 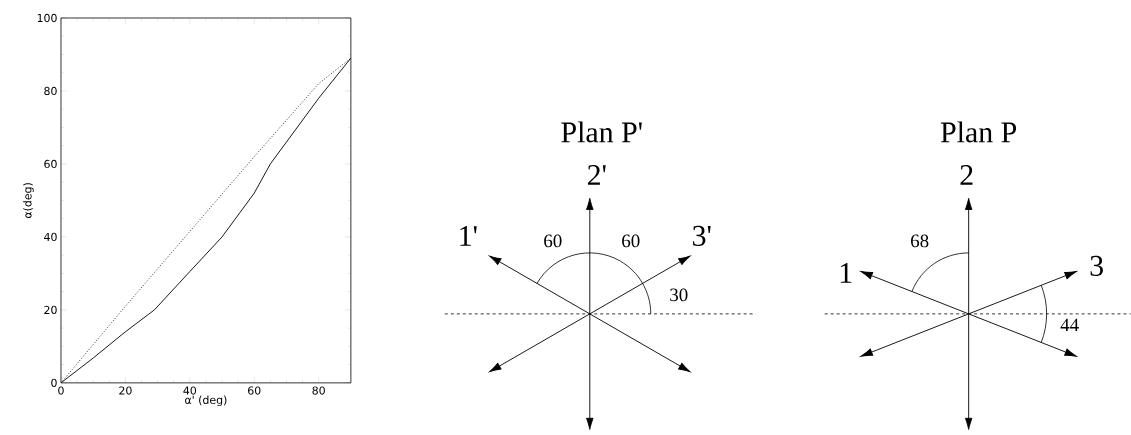 I want to click on y-tick-label: 80, so click(x=50, y=91).